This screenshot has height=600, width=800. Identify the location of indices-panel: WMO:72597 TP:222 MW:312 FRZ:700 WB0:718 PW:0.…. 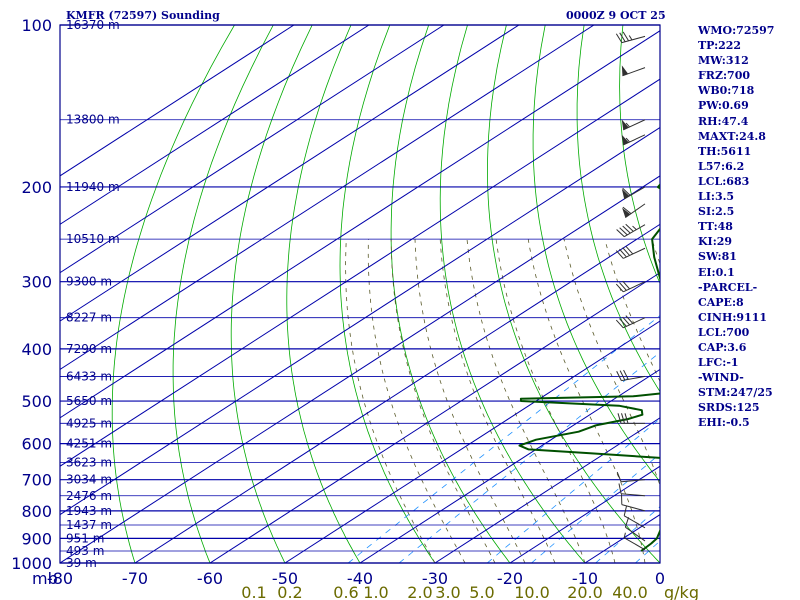
(748, 227).